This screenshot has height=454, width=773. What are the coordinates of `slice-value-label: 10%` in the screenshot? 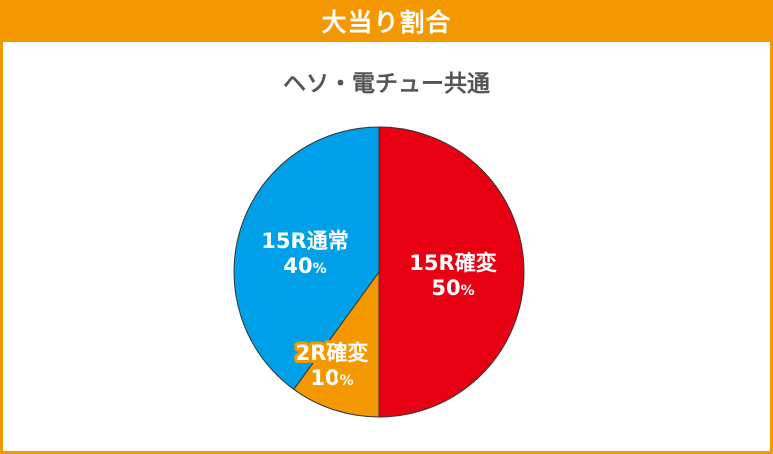 It's located at (331, 378).